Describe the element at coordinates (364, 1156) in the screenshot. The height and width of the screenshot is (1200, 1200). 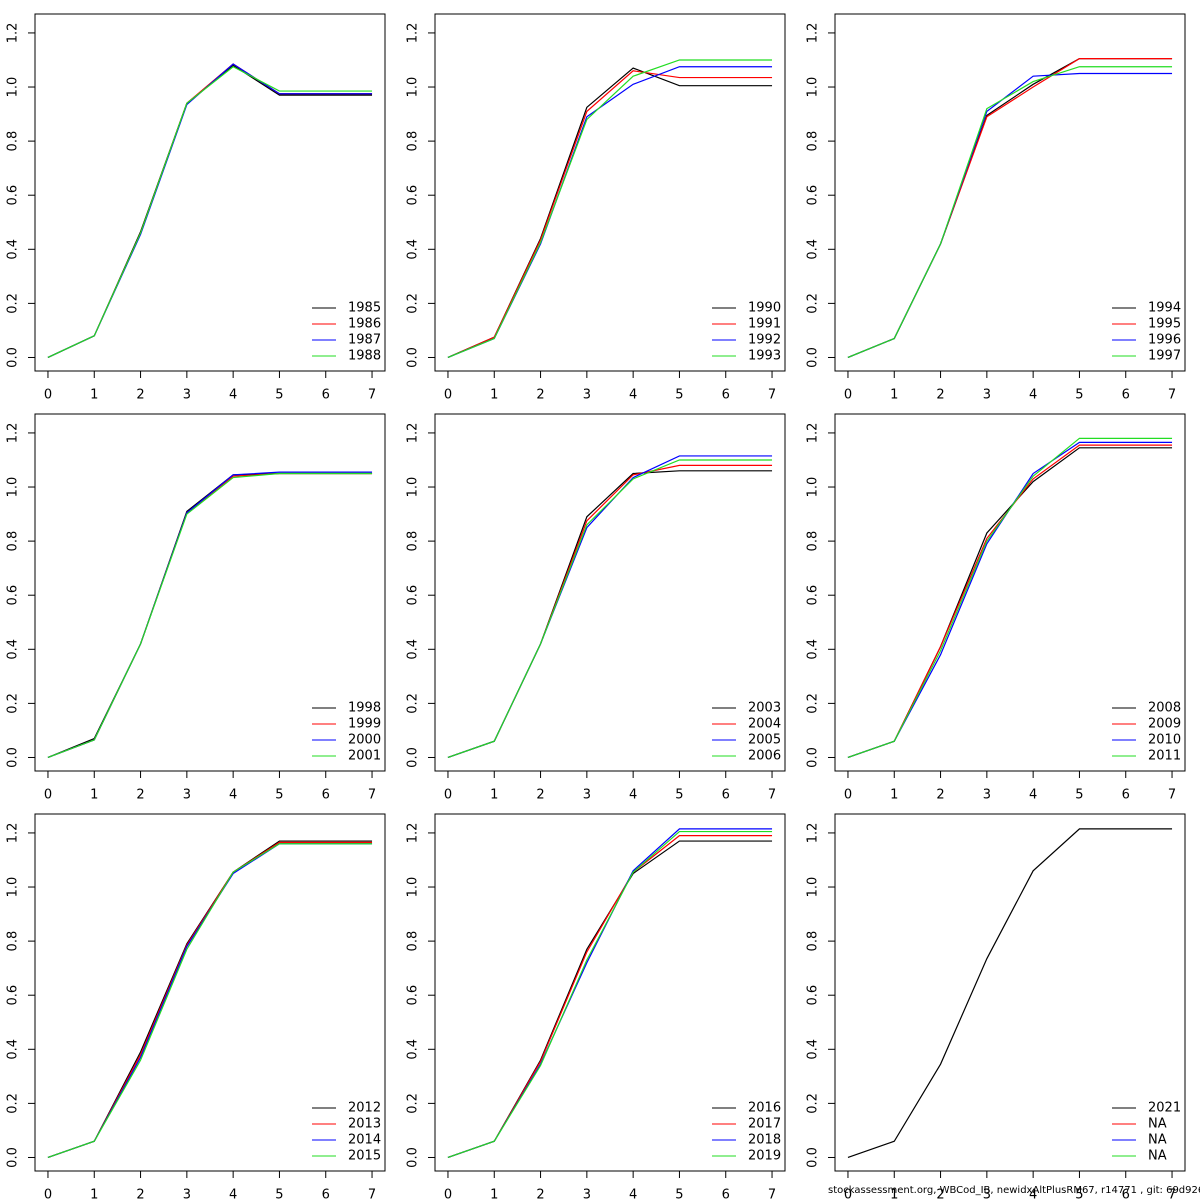
I see `legend-label: 2015` at that location.